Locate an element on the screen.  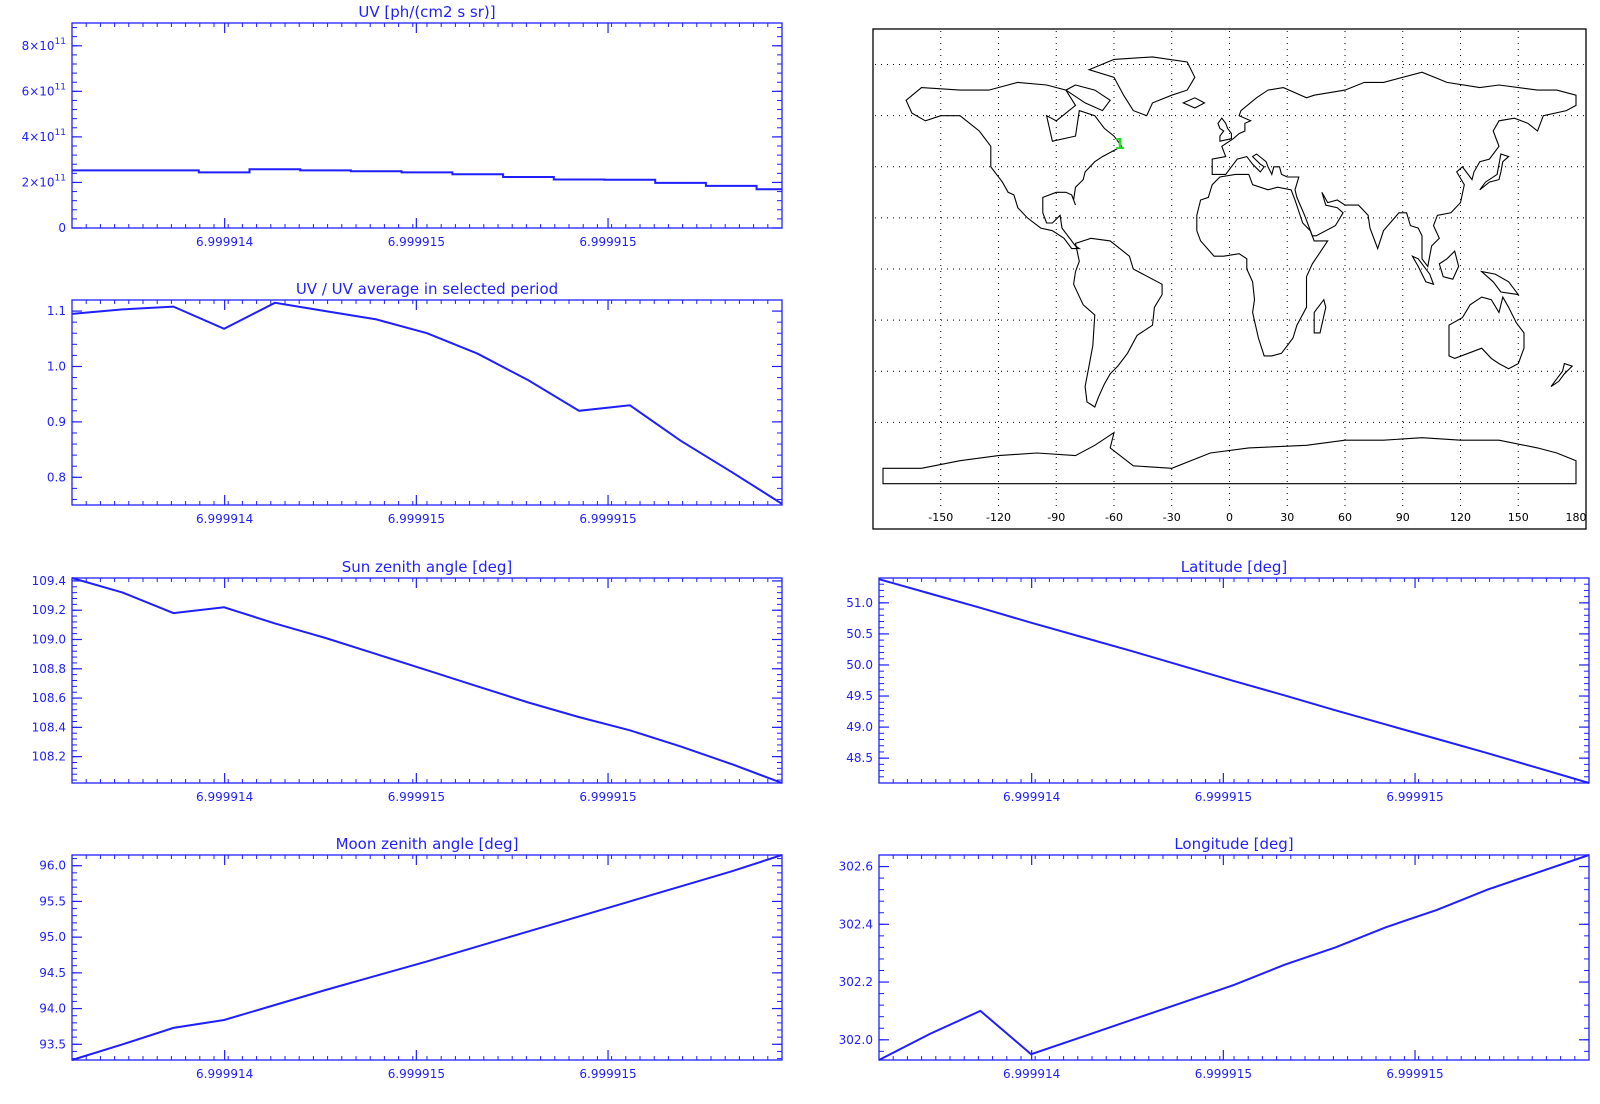
chart-title: Longitude [deg] is located at coordinates (1233, 844).